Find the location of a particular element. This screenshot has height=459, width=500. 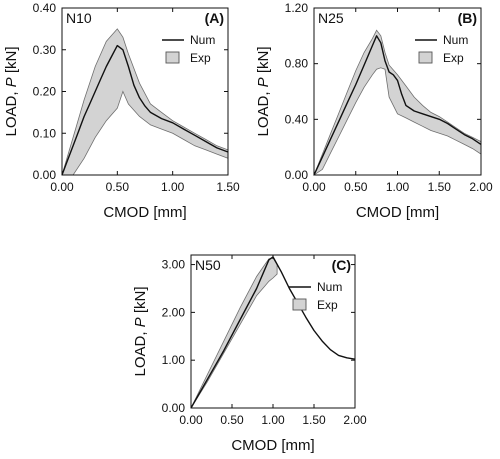

panel-label: (B) is located at coordinates (467, 18).